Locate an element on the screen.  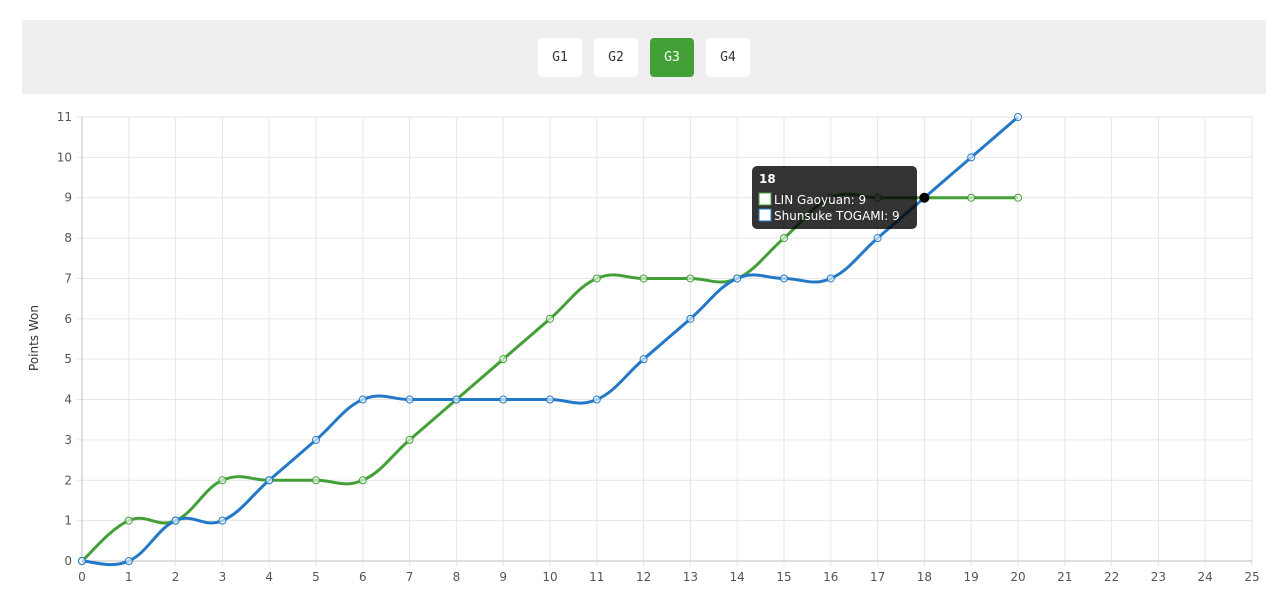
game-tab-bar: G1 G2 G3 G4 is located at coordinates (644, 57).